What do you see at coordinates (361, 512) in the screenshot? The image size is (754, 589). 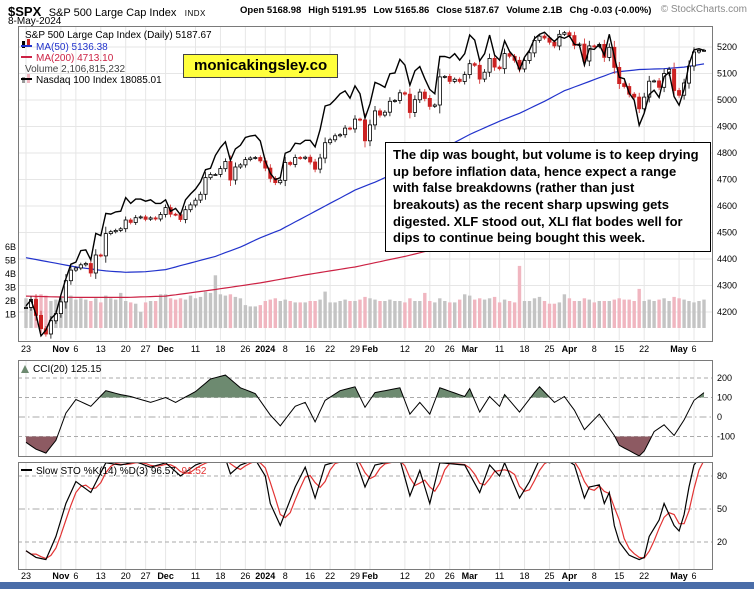 I see `sto-k-line` at bounding box center [361, 512].